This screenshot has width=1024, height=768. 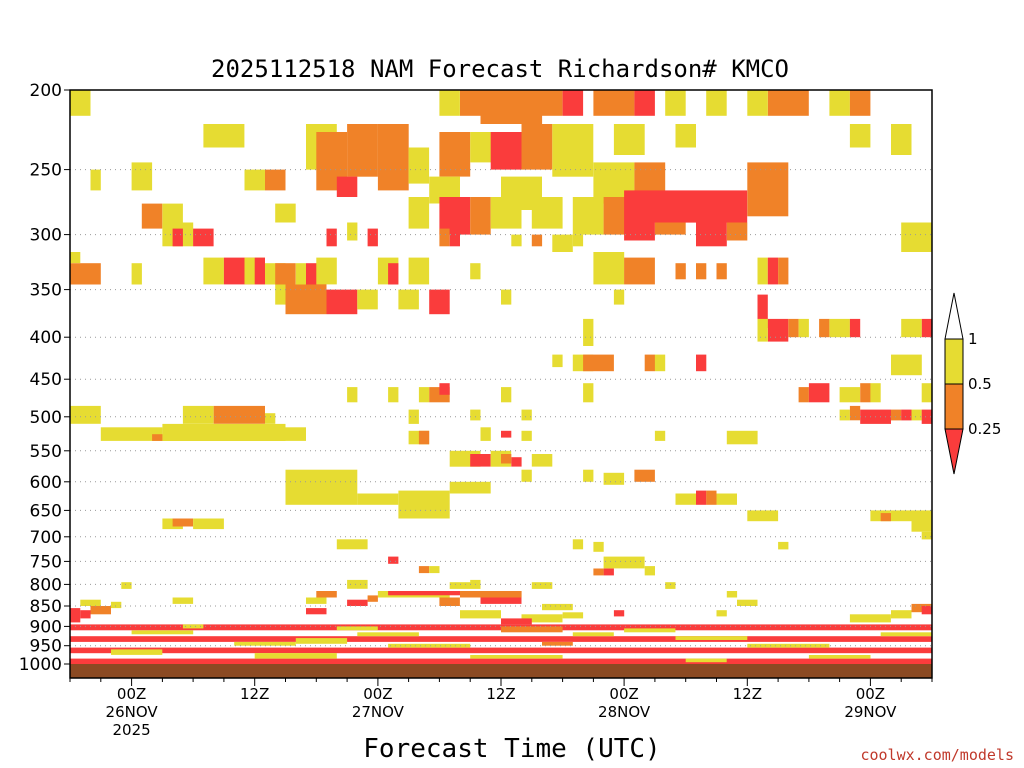 I want to click on y-tick-label-350: 350, so click(x=46, y=291).